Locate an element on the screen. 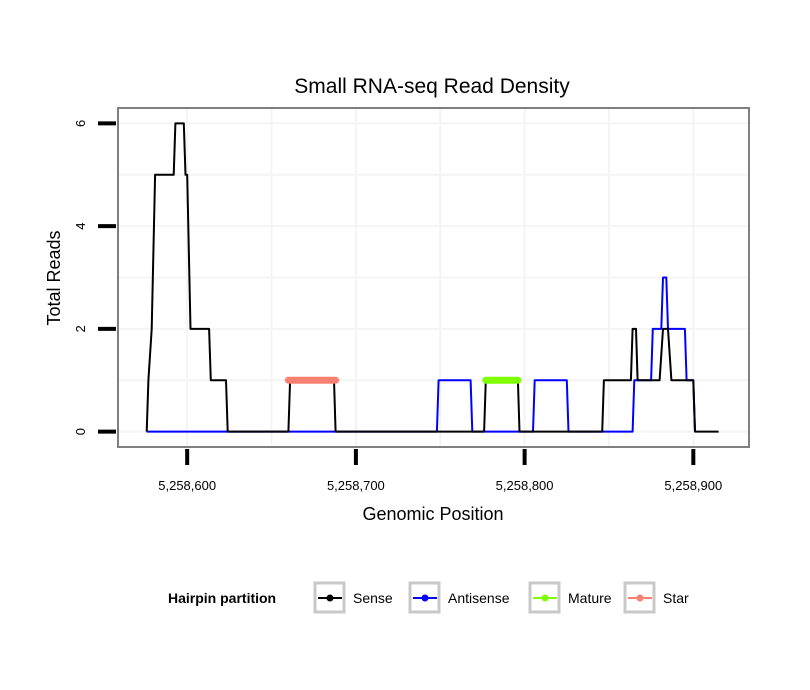 The height and width of the screenshot is (690, 810). legend-title: Hairpin partition is located at coordinates (222, 598).